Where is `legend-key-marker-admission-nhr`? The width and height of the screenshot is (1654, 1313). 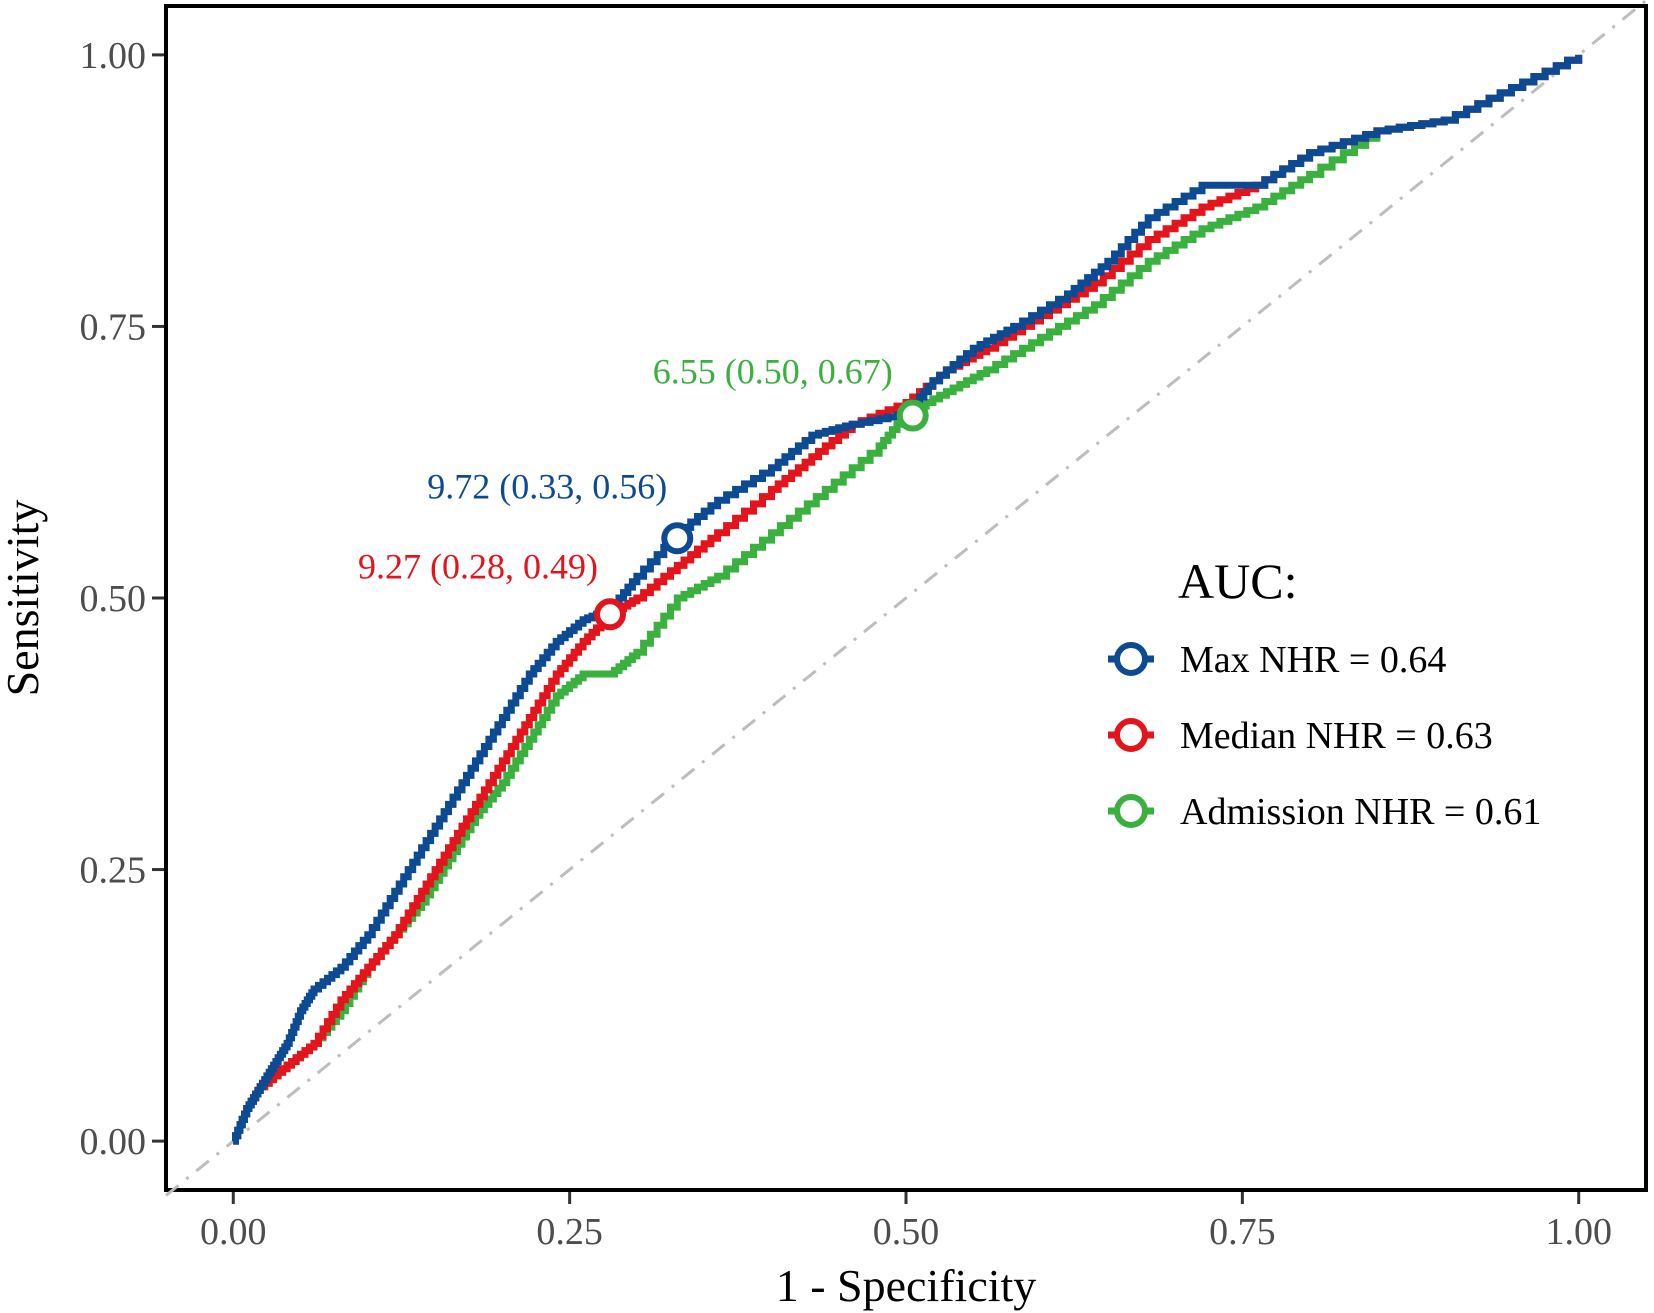 legend-key-marker-admission-nhr is located at coordinates (1131, 811).